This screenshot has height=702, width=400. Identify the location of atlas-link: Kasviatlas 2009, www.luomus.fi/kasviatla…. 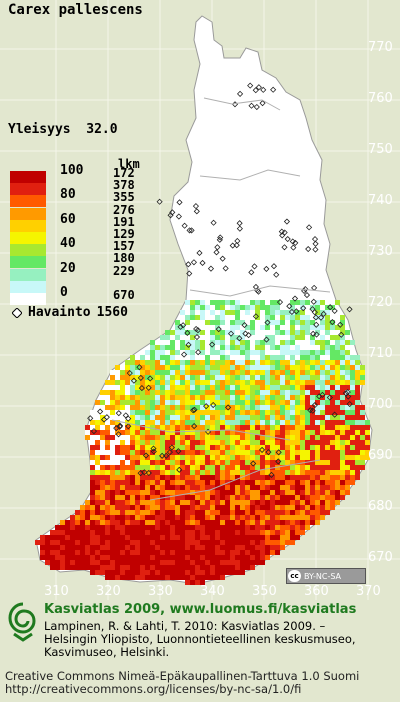
(200, 609).